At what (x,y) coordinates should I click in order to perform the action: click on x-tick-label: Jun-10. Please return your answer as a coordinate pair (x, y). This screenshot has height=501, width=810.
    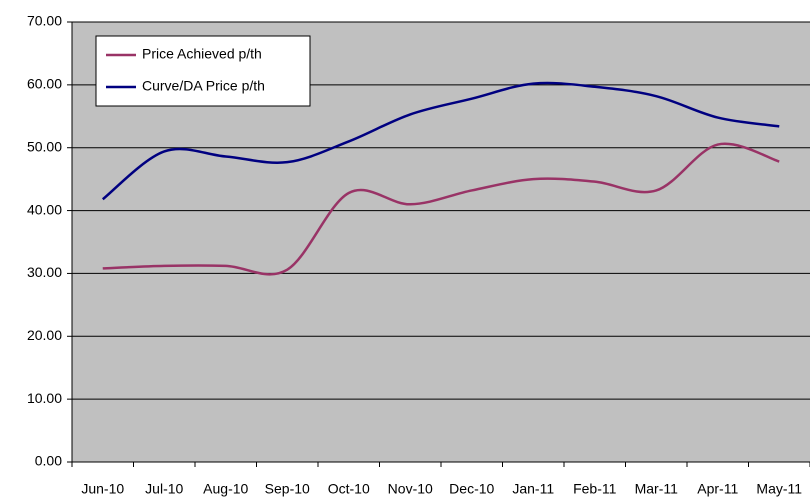
    Looking at the image, I should click on (102, 489).